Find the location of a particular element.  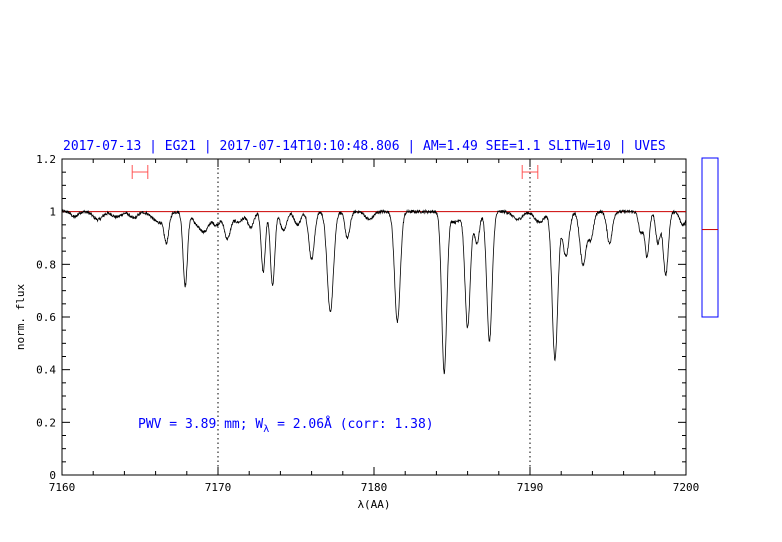

x-tick-label: 7200 is located at coordinates (686, 487).